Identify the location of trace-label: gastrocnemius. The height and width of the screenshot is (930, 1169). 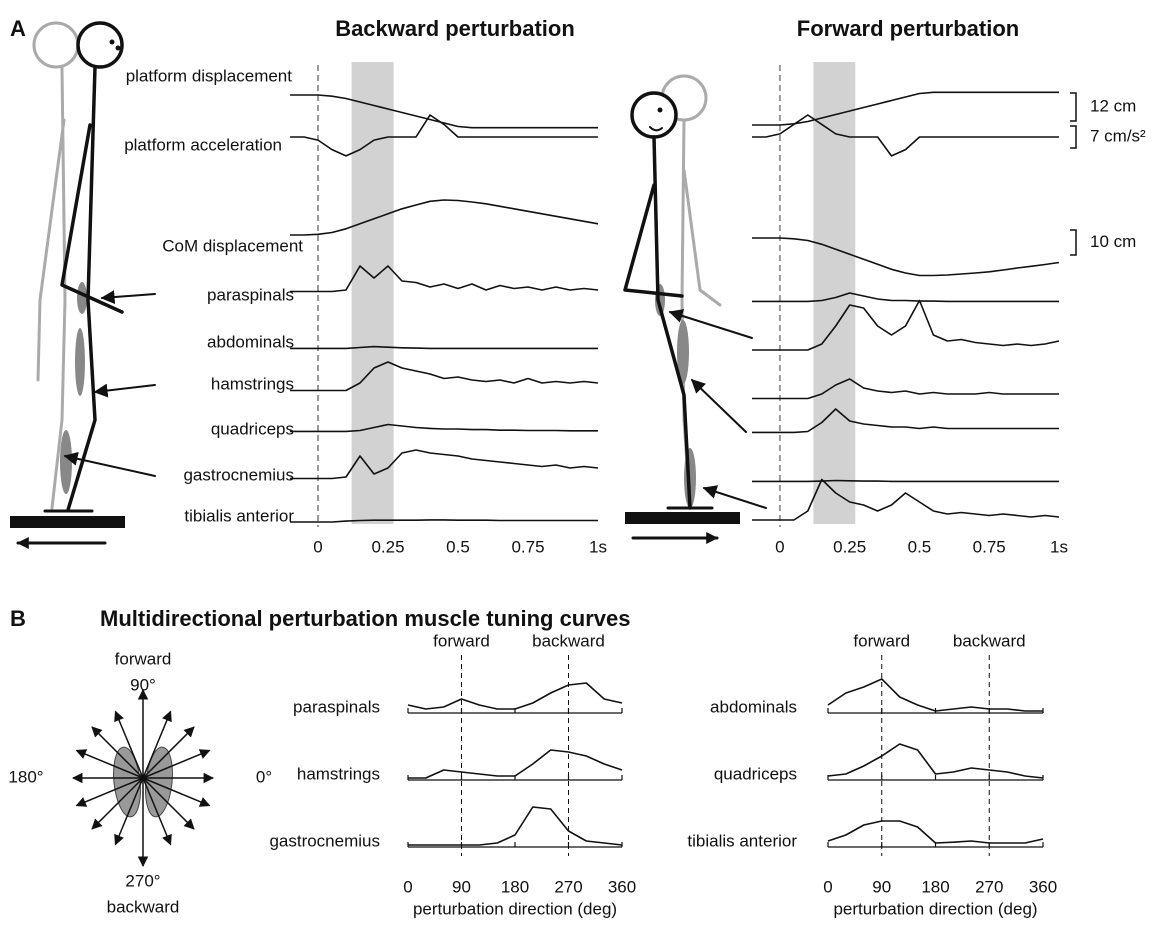
(238, 474).